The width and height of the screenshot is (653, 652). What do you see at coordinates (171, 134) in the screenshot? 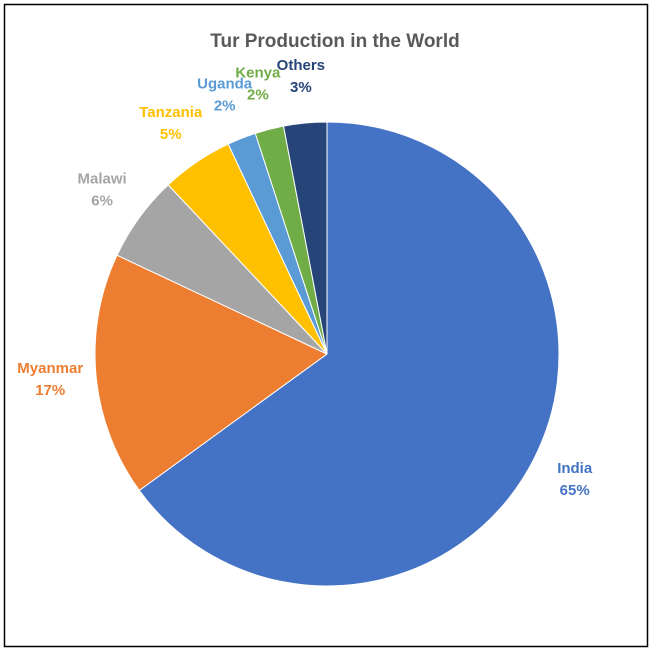
I see `slice-value-label: 5%` at bounding box center [171, 134].